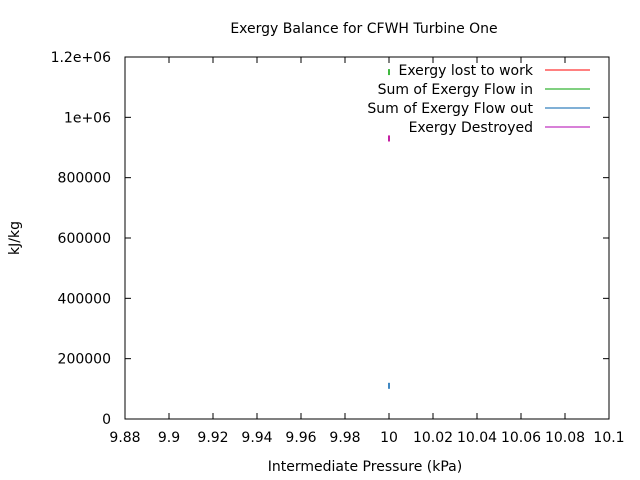  Describe the element at coordinates (471, 128) in the screenshot. I see `legend-label: Exergy Destroyed` at that location.